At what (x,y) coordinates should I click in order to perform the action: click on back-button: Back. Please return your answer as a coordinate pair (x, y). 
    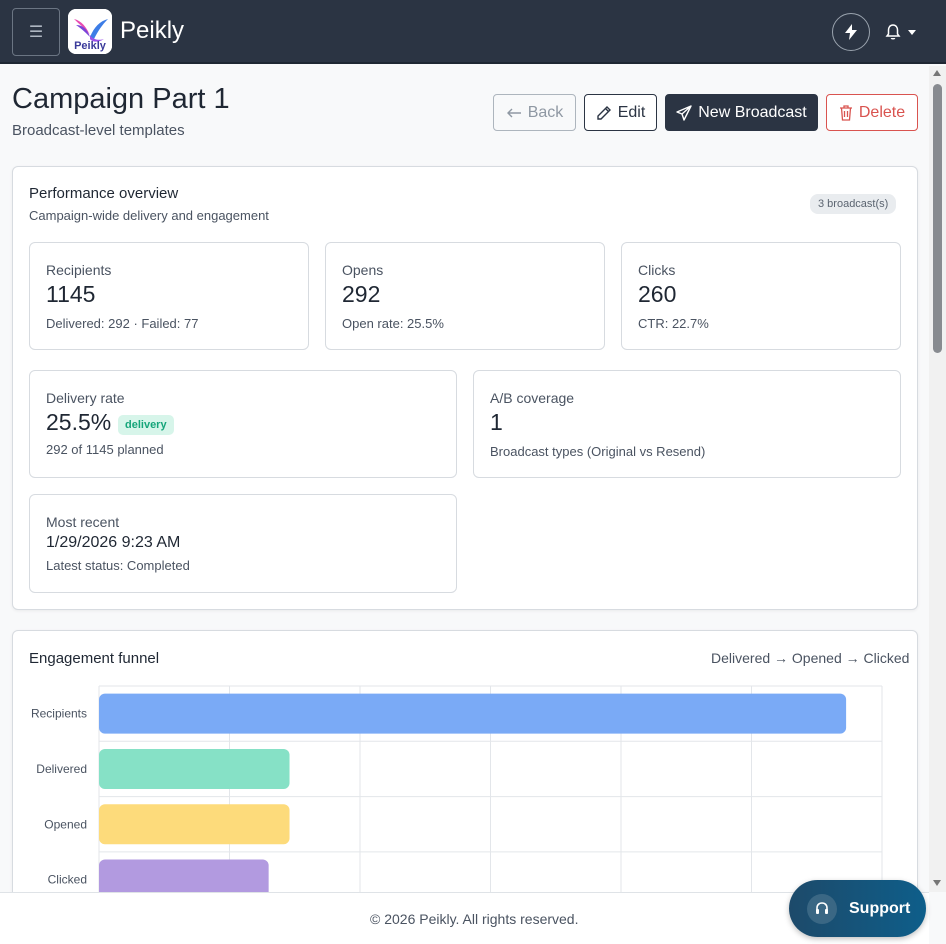
    Looking at the image, I should click on (534, 112).